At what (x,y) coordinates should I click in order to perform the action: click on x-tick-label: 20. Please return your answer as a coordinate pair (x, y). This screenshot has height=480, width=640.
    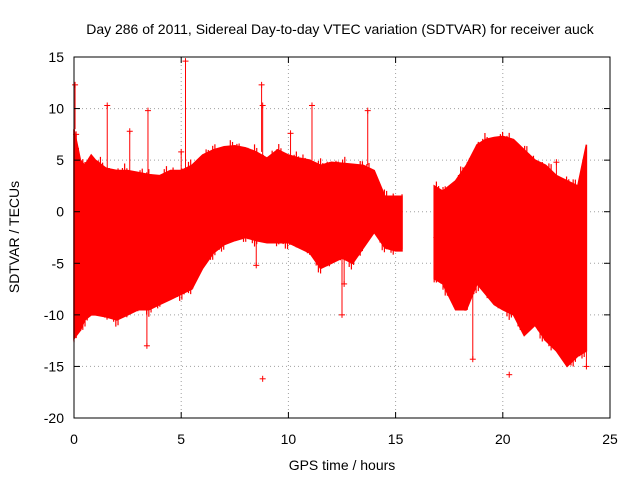
    Looking at the image, I should click on (503, 439).